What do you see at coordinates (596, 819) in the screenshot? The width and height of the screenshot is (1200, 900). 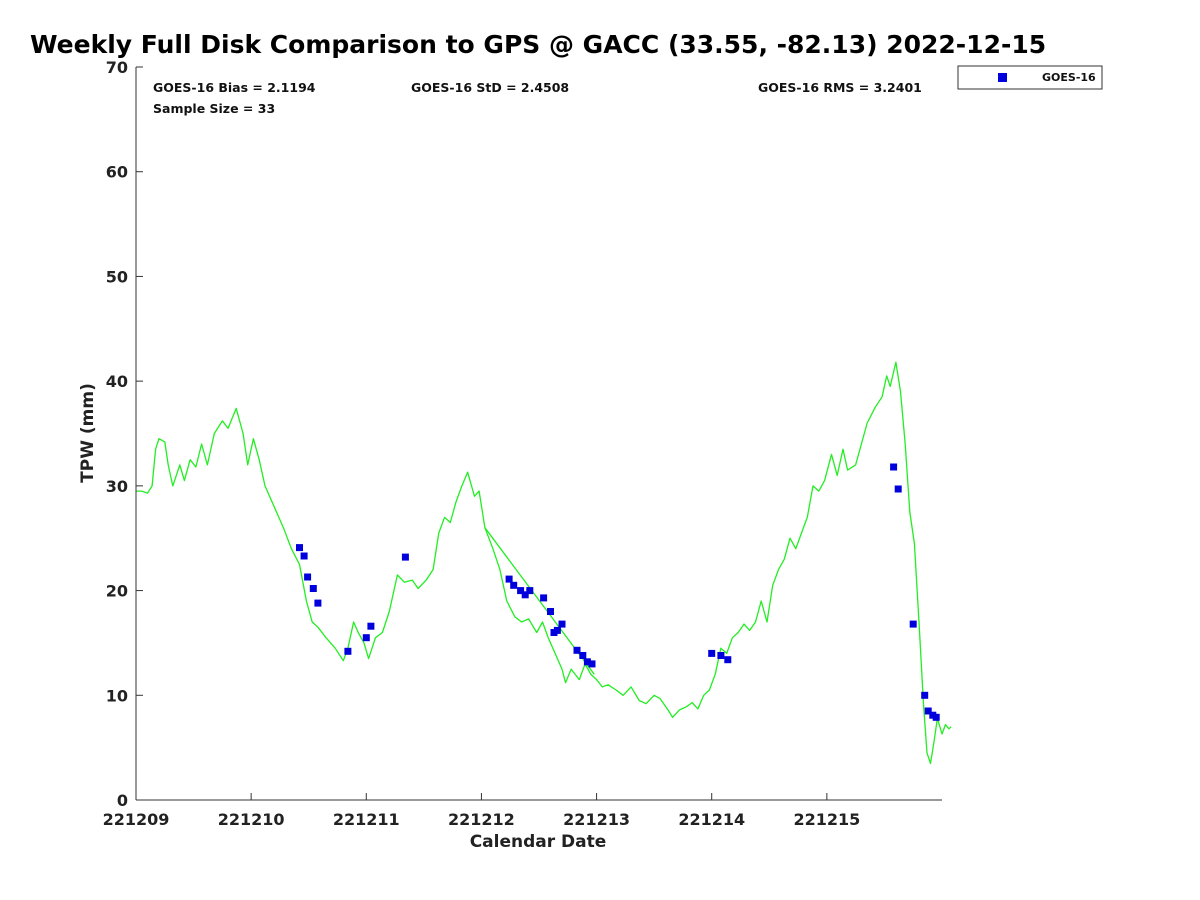 I see `x-tick-label-4: 221213` at bounding box center [596, 819].